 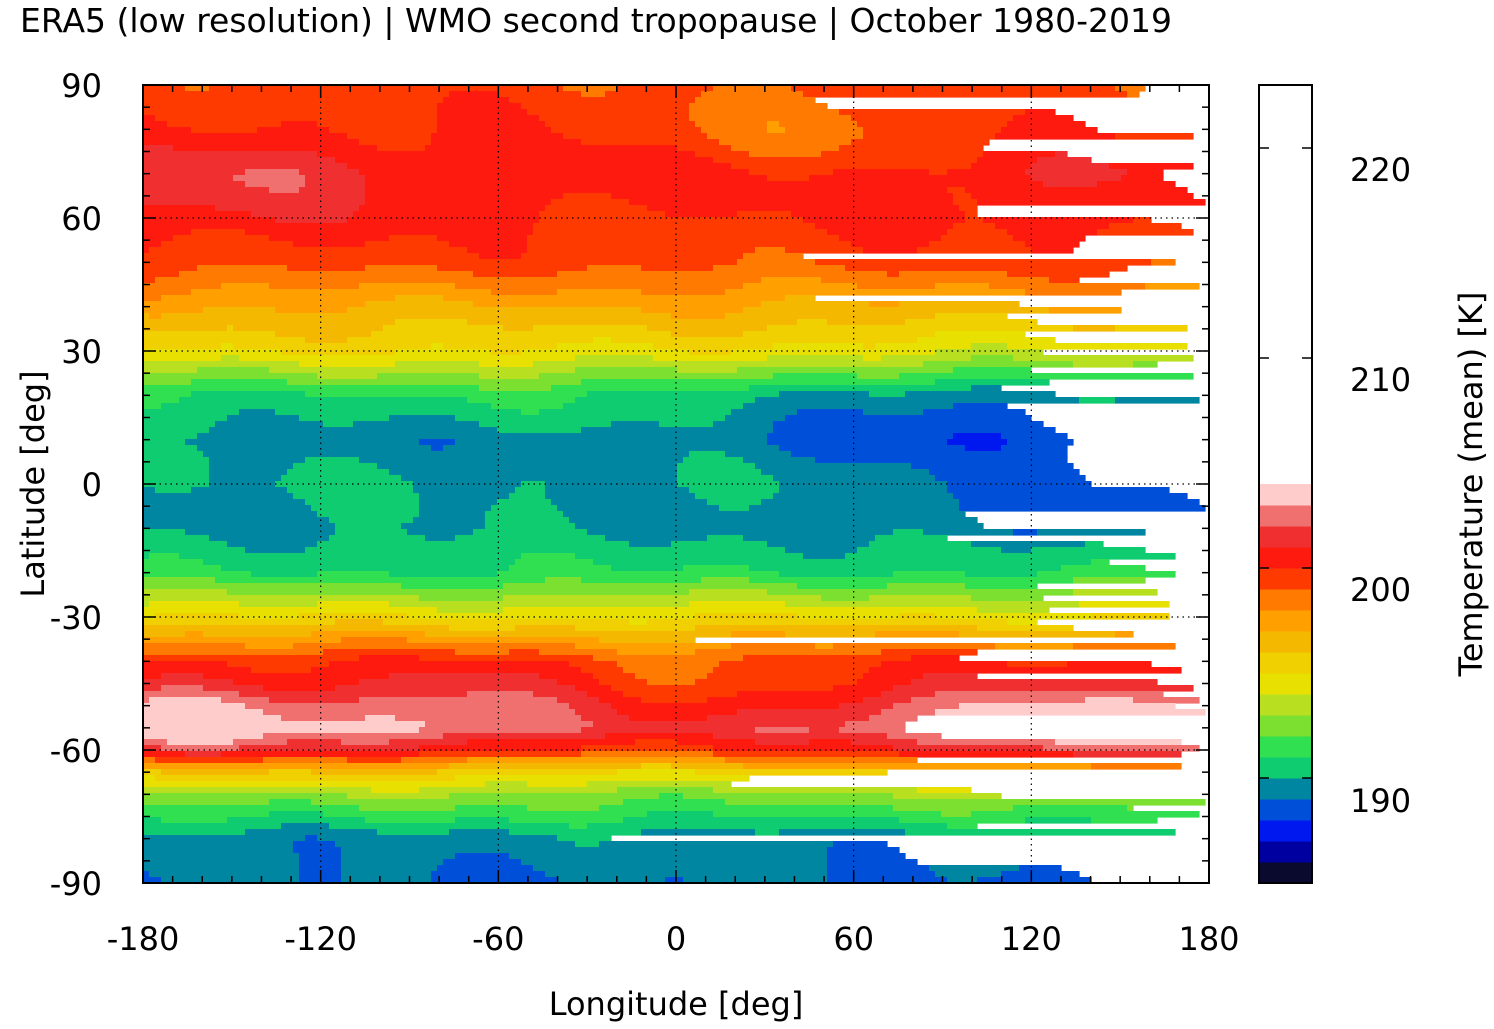 What do you see at coordinates (76, 751) in the screenshot?
I see `y-tick-label: -60` at bounding box center [76, 751].